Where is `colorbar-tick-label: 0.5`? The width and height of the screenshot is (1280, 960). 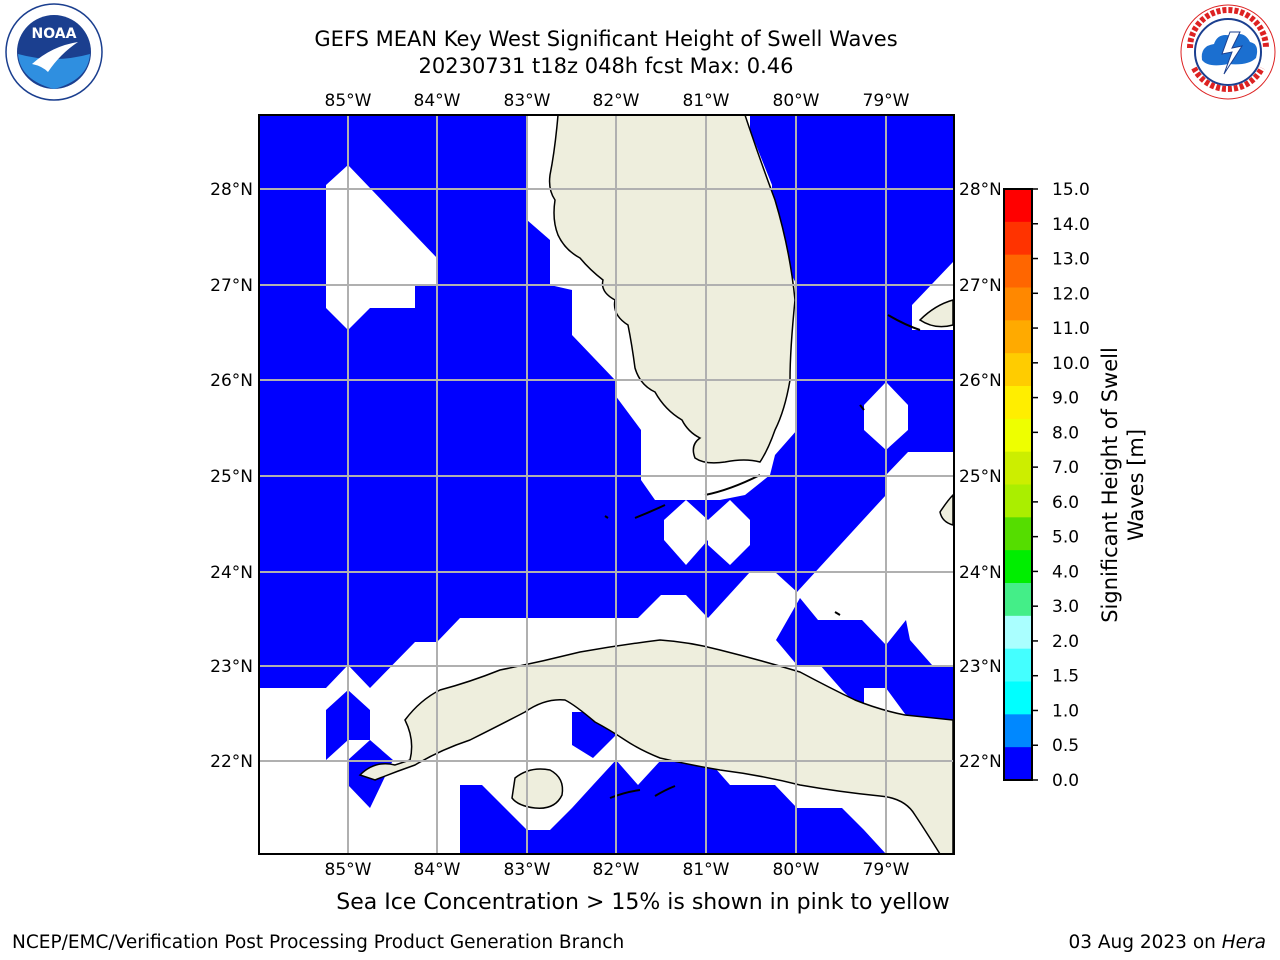
colorbar-tick-label: 0.5 is located at coordinates (1065, 746).